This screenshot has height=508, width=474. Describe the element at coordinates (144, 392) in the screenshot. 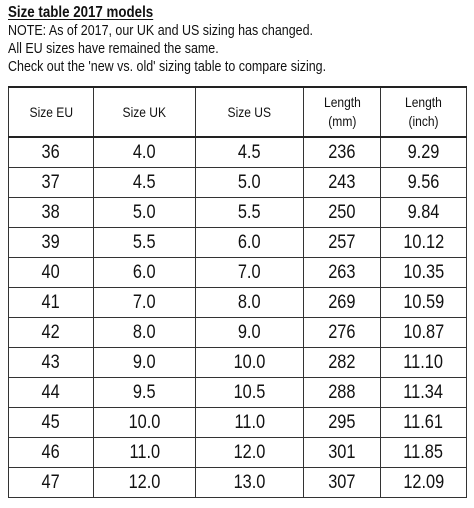

I see `cell-size-uk: 9.5` at that location.